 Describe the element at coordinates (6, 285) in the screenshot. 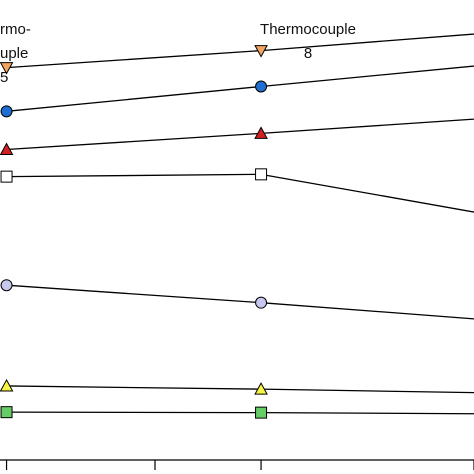

I see `marker-s4-p0` at that location.